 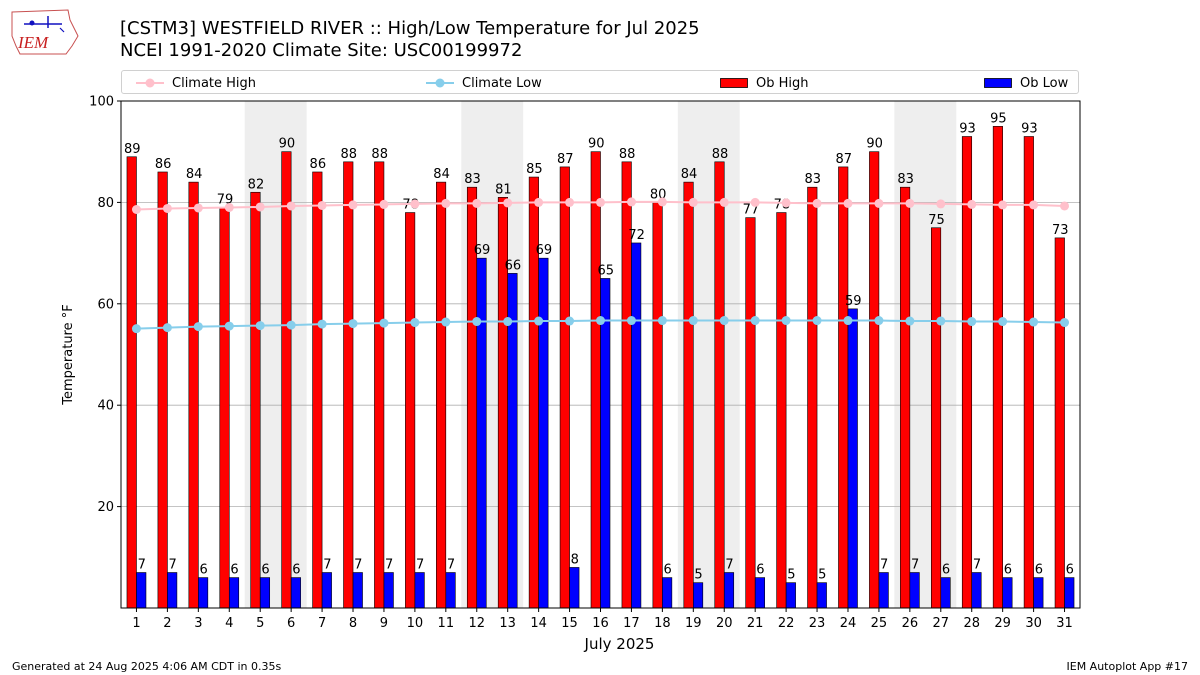 What do you see at coordinates (544, 250) in the screenshot?
I see `label-ob-low-14: 69` at bounding box center [544, 250].